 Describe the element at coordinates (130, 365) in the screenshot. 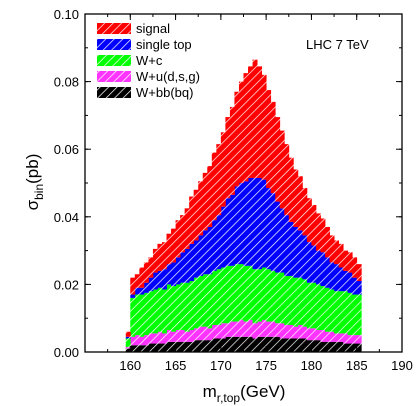

I see `x-tick-label: 160` at that location.